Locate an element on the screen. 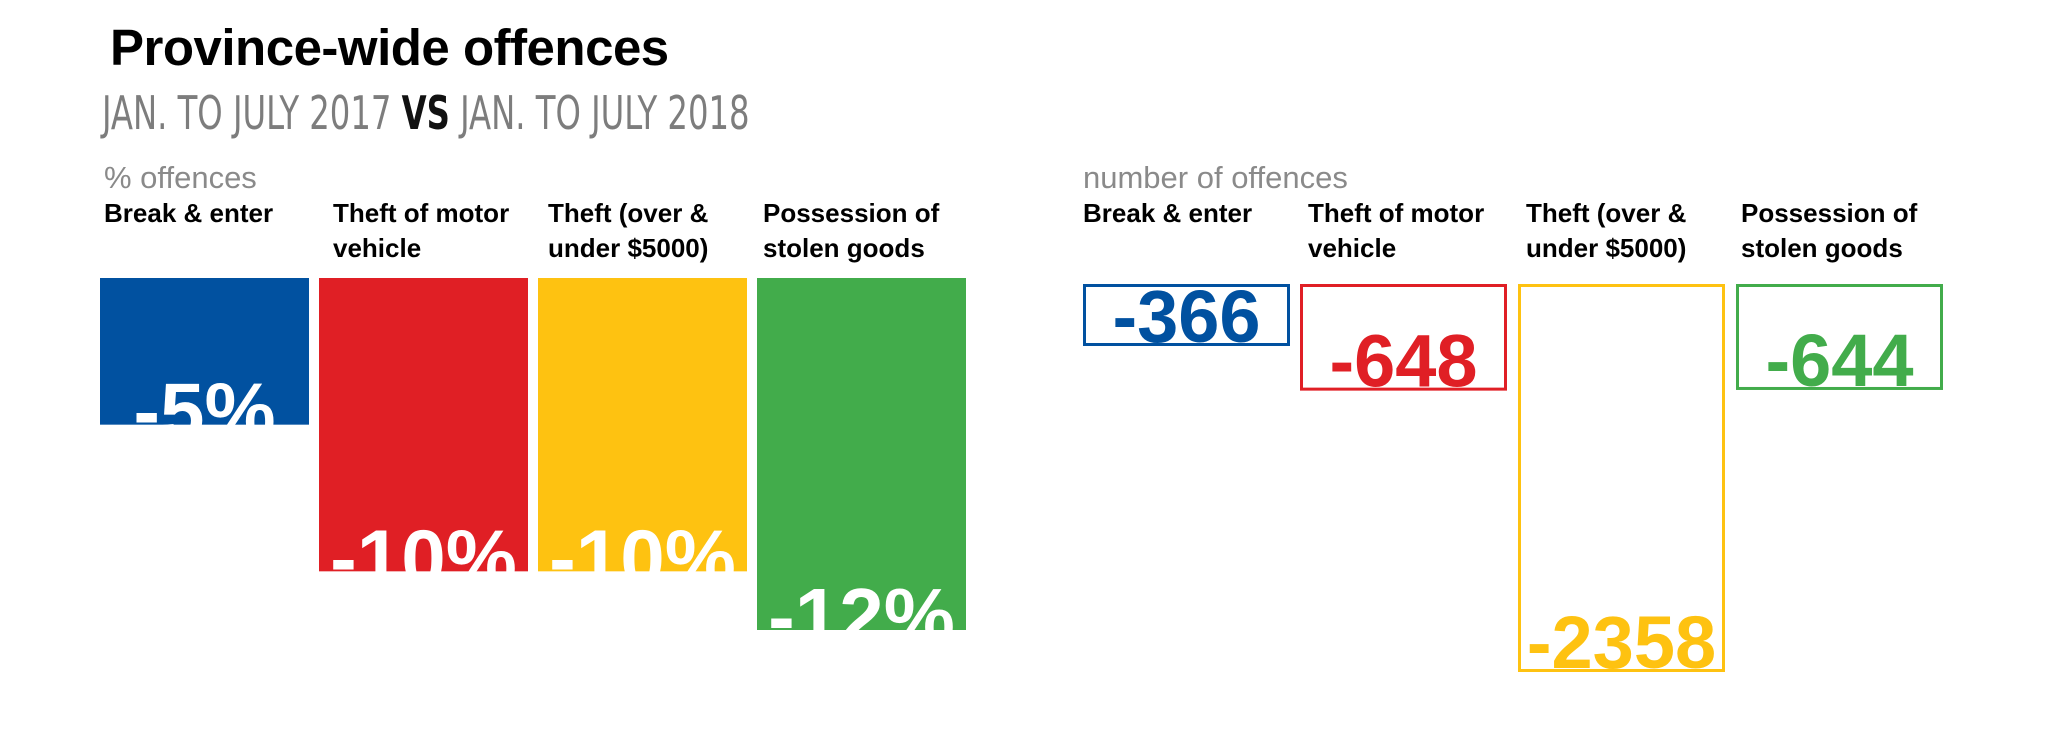 The image size is (2048, 749). percent-panel-label: % offences is located at coordinates (180, 177).